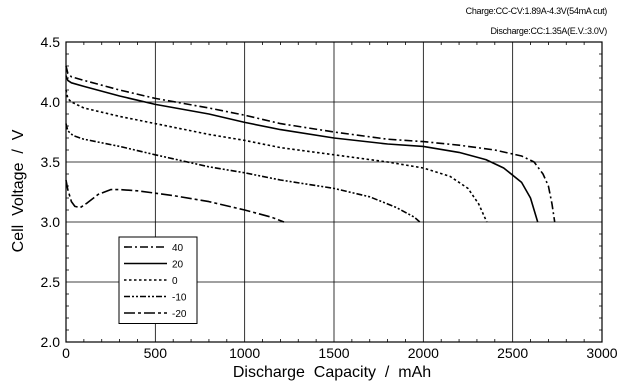  I want to click on y-tick-label: 2.5, so click(51, 282).